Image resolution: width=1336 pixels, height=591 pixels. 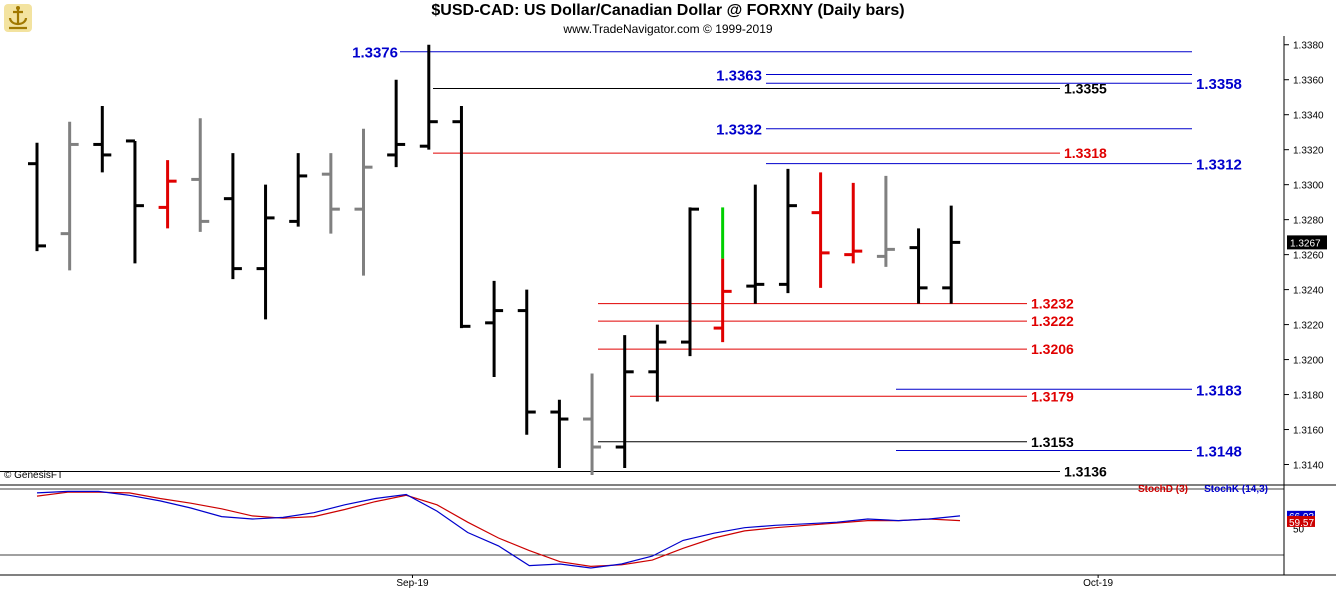 I want to click on watermark: © GenesisFT, so click(x=33, y=475).